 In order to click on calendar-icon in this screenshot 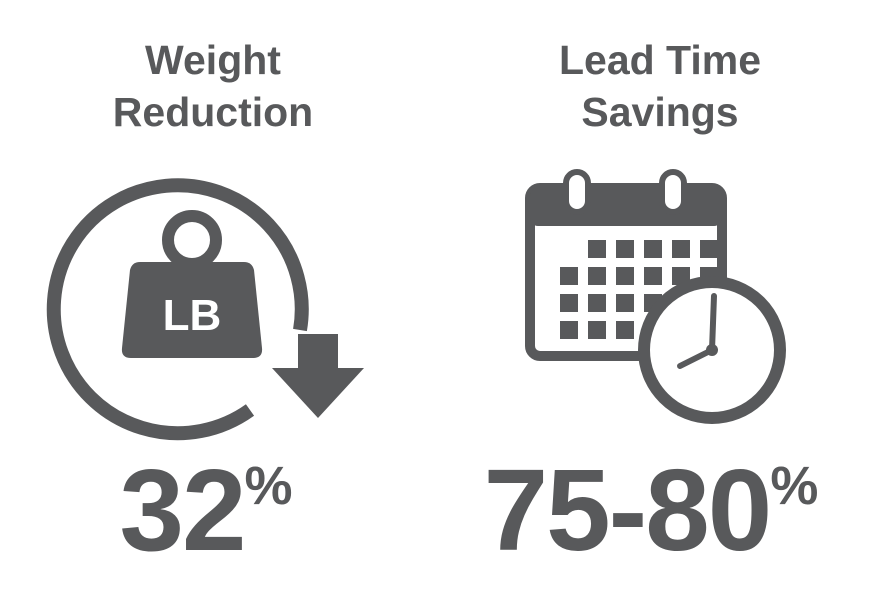, I will do `click(655, 296)`.